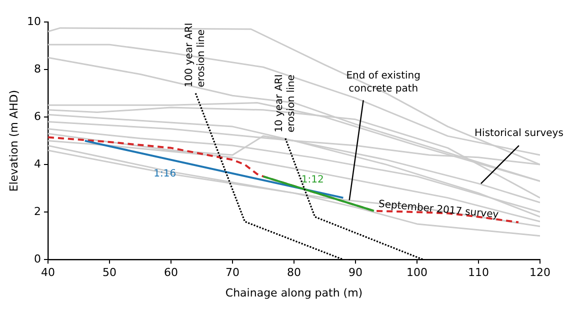 The image size is (584, 320). Describe the element at coordinates (109, 273) in the screenshot. I see `x-tick-label: 50` at that location.